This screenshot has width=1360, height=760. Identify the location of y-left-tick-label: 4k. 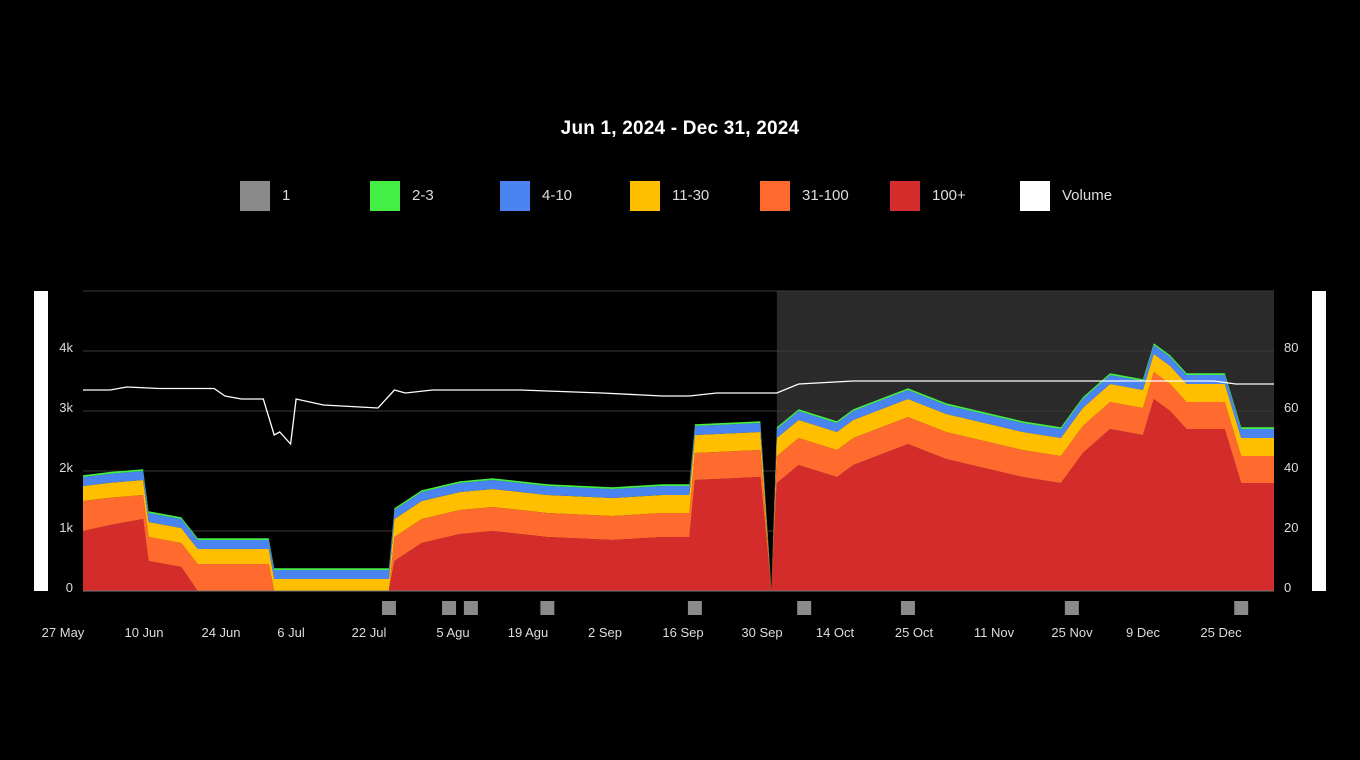
(66, 347).